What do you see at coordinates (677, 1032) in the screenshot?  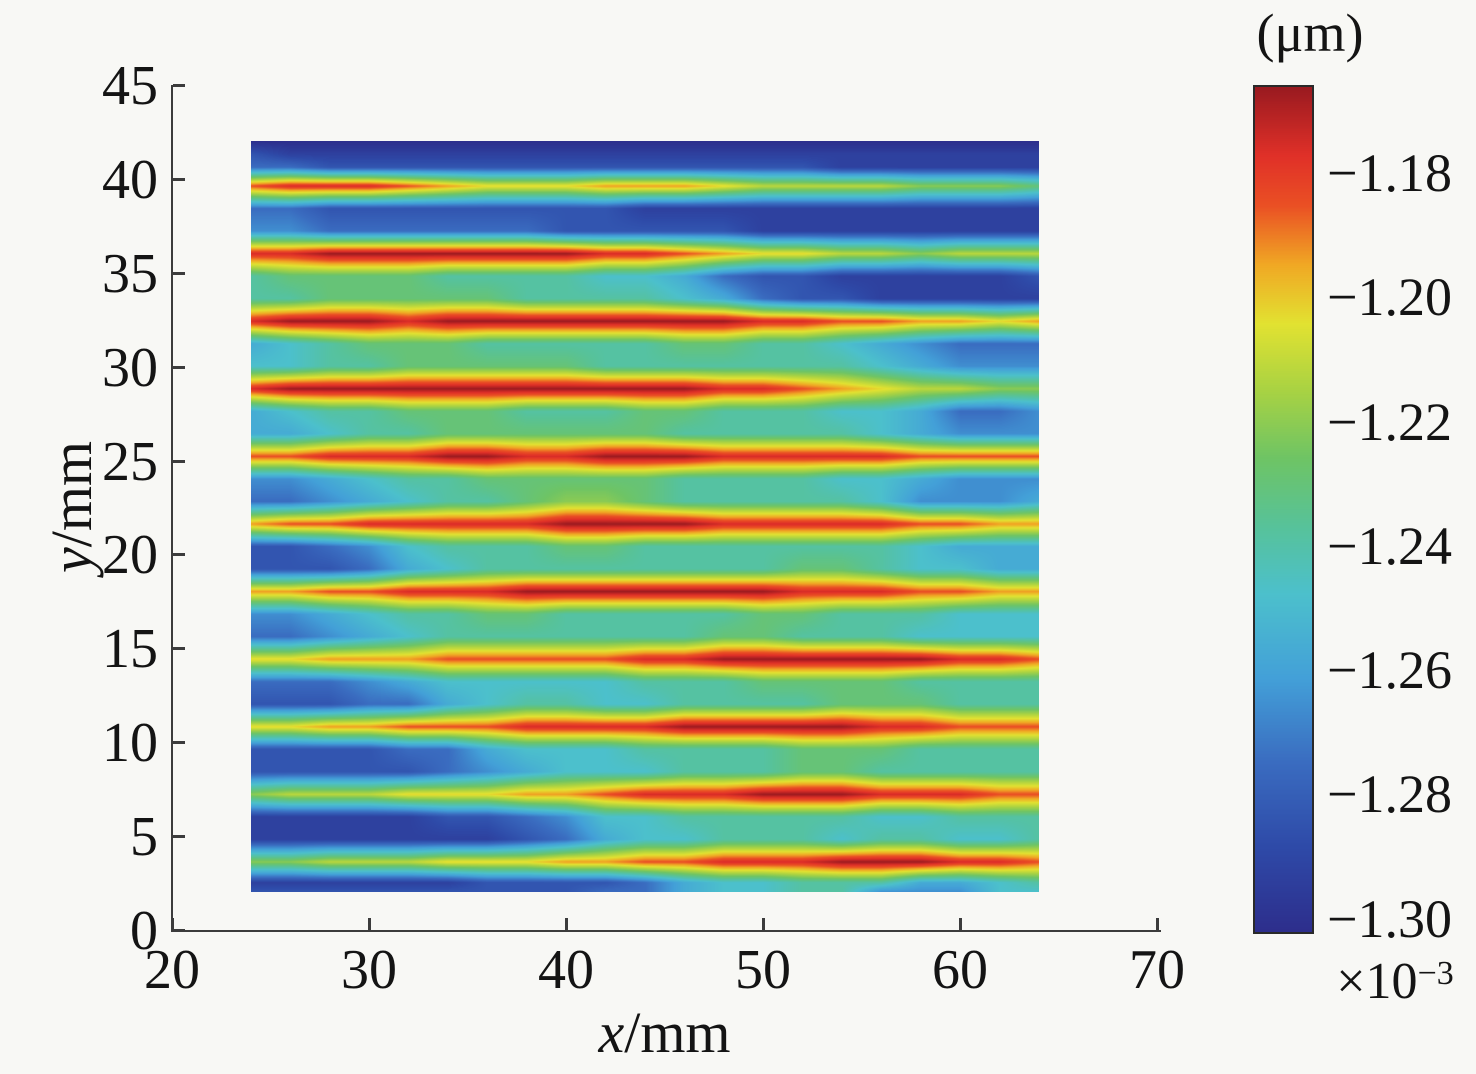 I see `x-axis-label-unit: /mm` at bounding box center [677, 1032].